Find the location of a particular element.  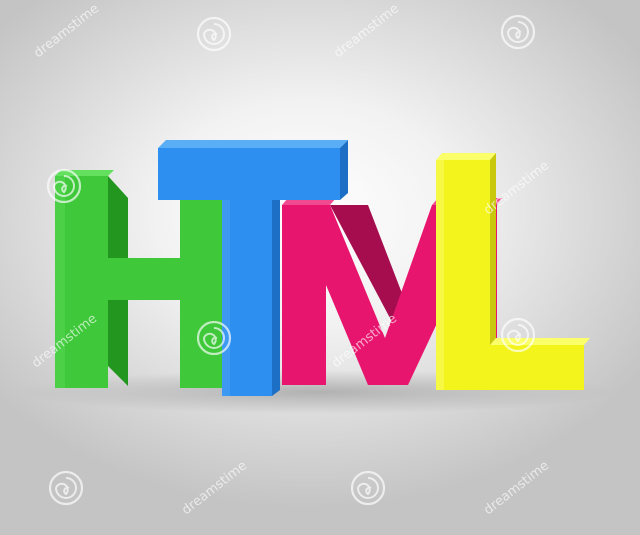

letter-l is located at coordinates (513, 271).